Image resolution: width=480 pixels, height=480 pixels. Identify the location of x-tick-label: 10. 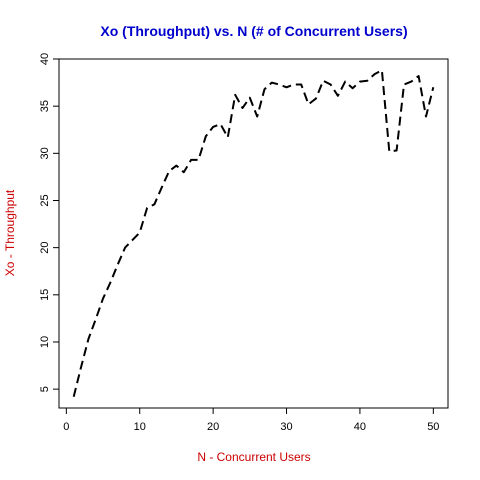
(140, 427).